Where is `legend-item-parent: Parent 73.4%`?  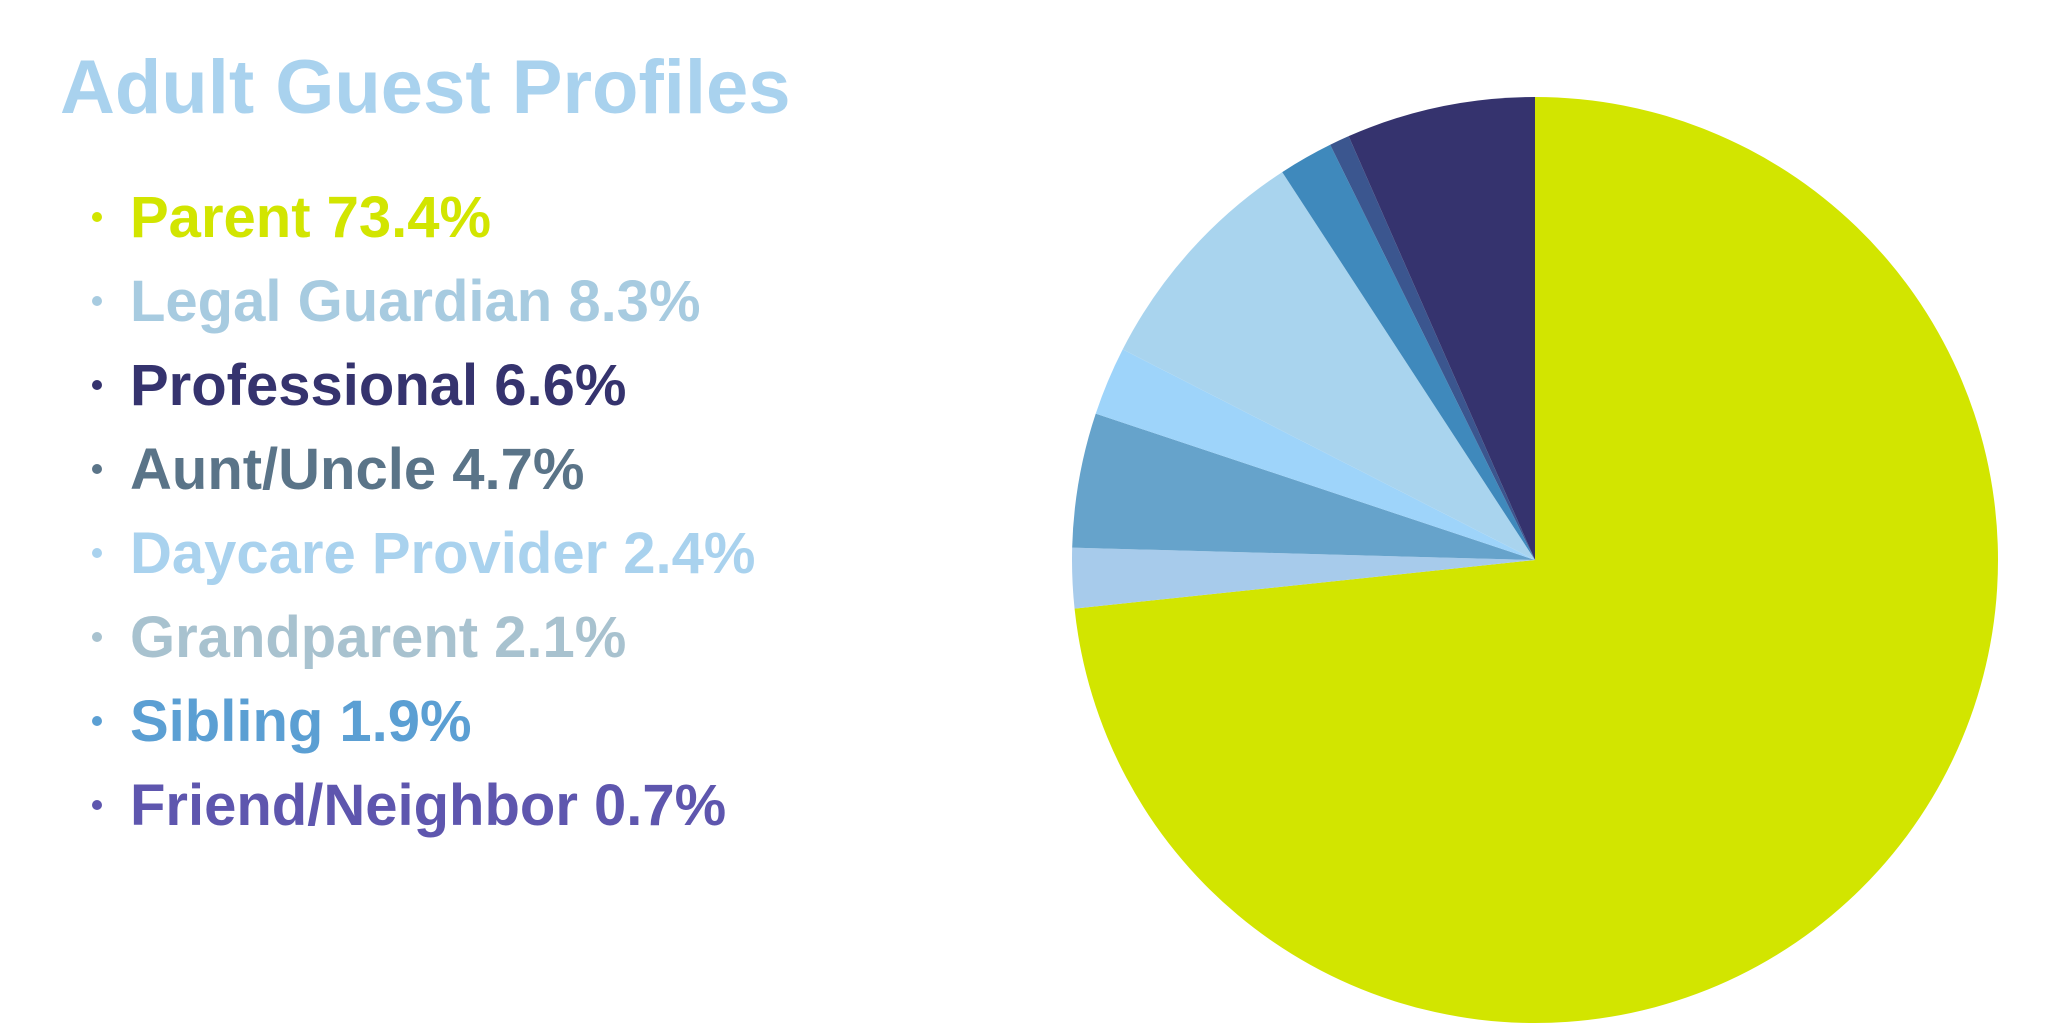
legend-item-parent: Parent 73.4% is located at coordinates (423, 217).